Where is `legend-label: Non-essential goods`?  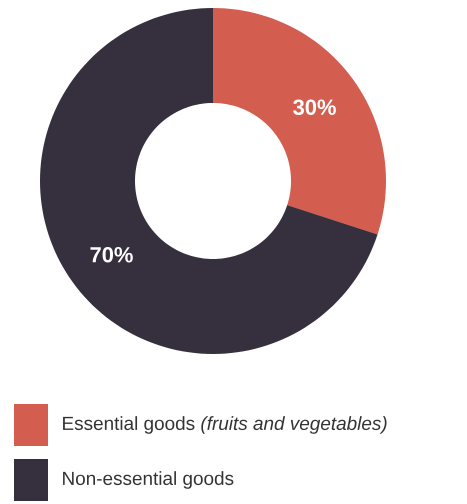 legend-label: Non-essential goods is located at coordinates (148, 480).